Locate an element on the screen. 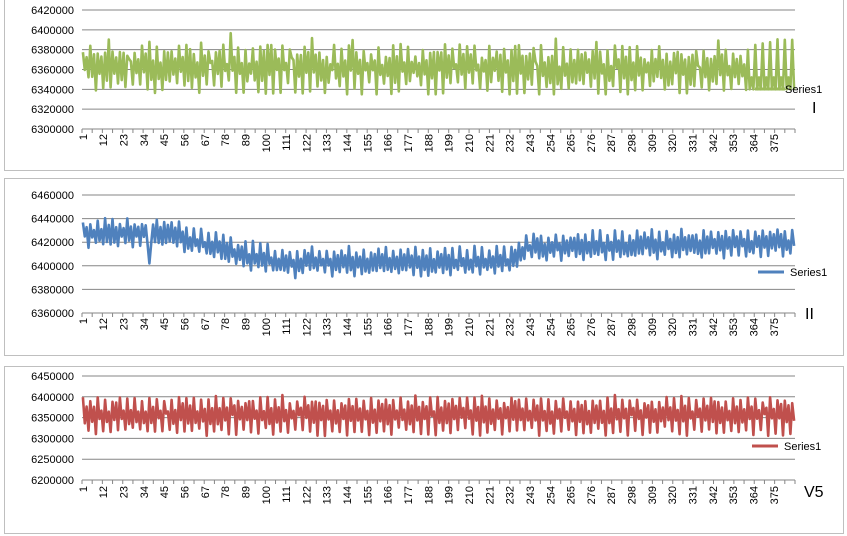 This screenshot has height=536, width=847. y-tick-label: 6320000 is located at coordinates (52, 110).